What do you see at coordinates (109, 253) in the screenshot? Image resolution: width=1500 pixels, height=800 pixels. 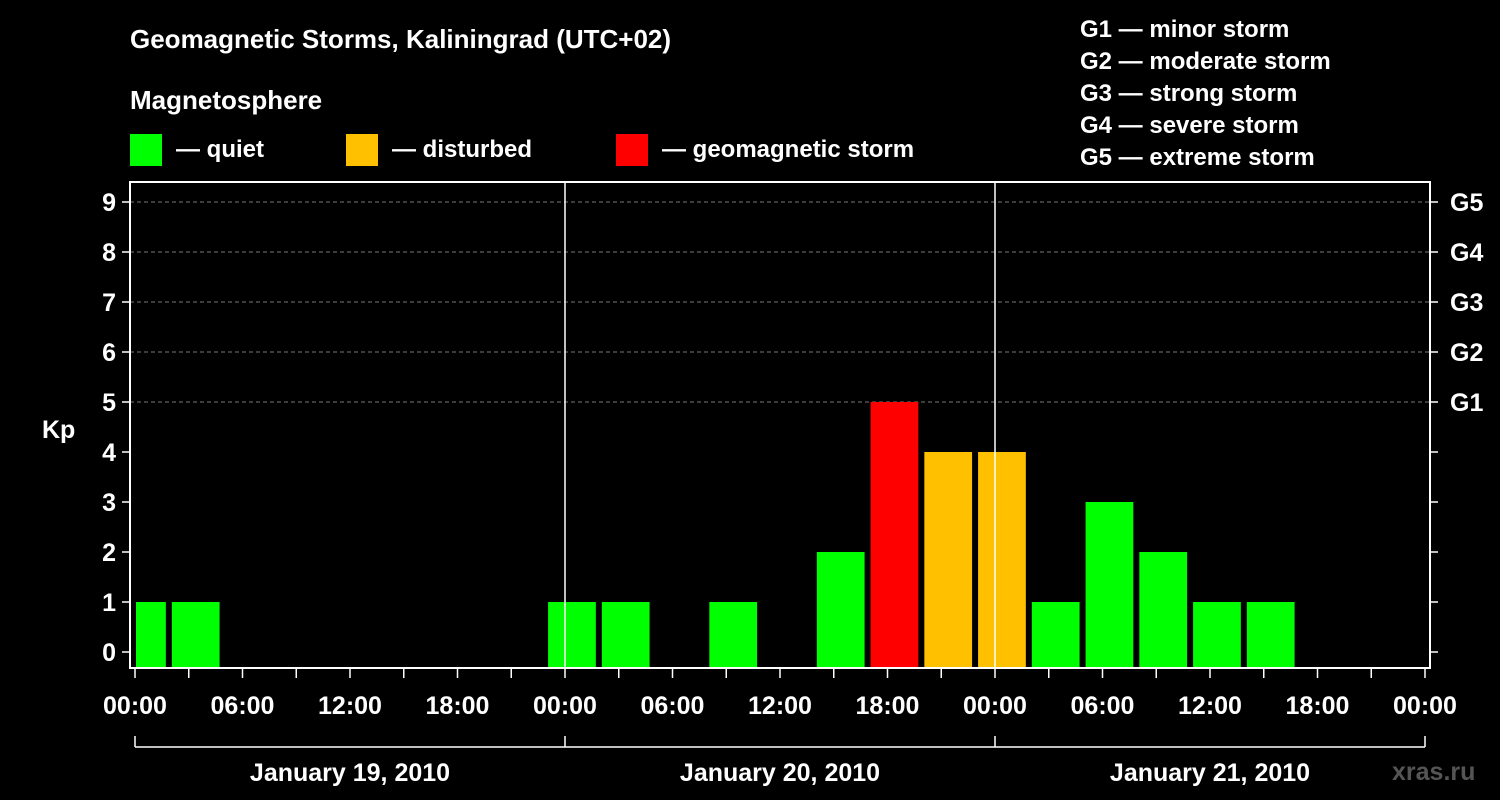 I see `y-tick-label-8: 8` at bounding box center [109, 253].